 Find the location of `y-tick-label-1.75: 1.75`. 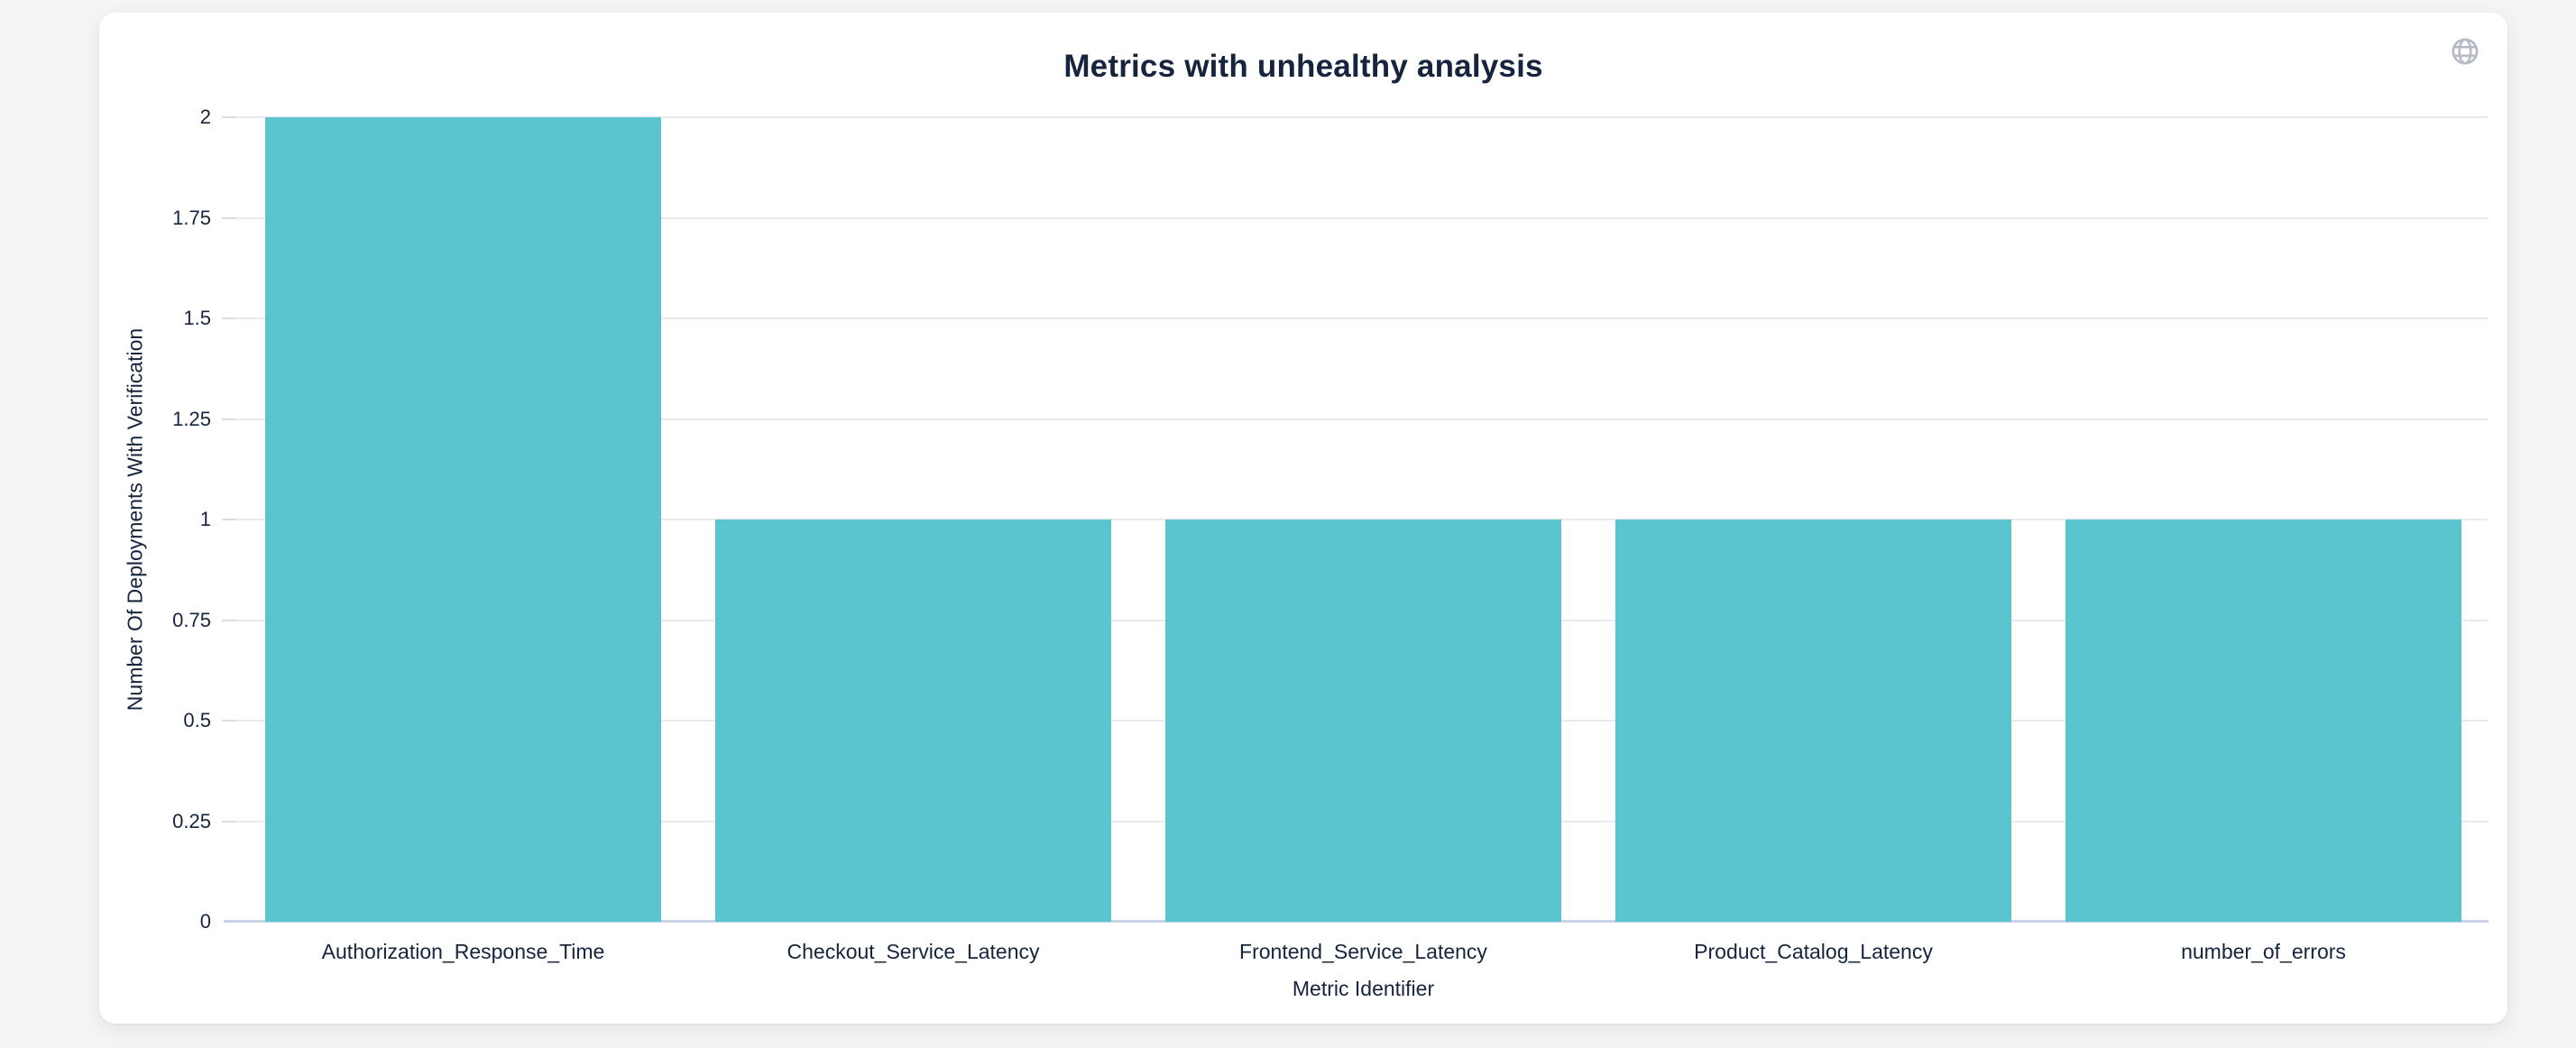

y-tick-label-1.75: 1.75 is located at coordinates (191, 218).